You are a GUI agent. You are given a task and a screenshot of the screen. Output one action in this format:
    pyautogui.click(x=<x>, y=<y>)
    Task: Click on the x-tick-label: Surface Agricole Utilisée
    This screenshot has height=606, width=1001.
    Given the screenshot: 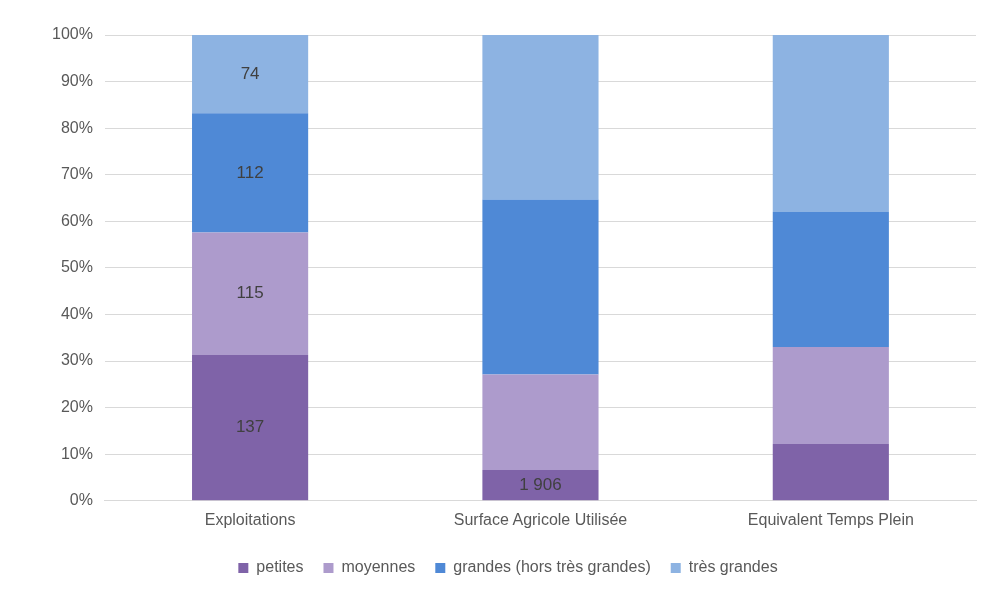 What is the action you would take?
    pyautogui.click(x=540, y=519)
    